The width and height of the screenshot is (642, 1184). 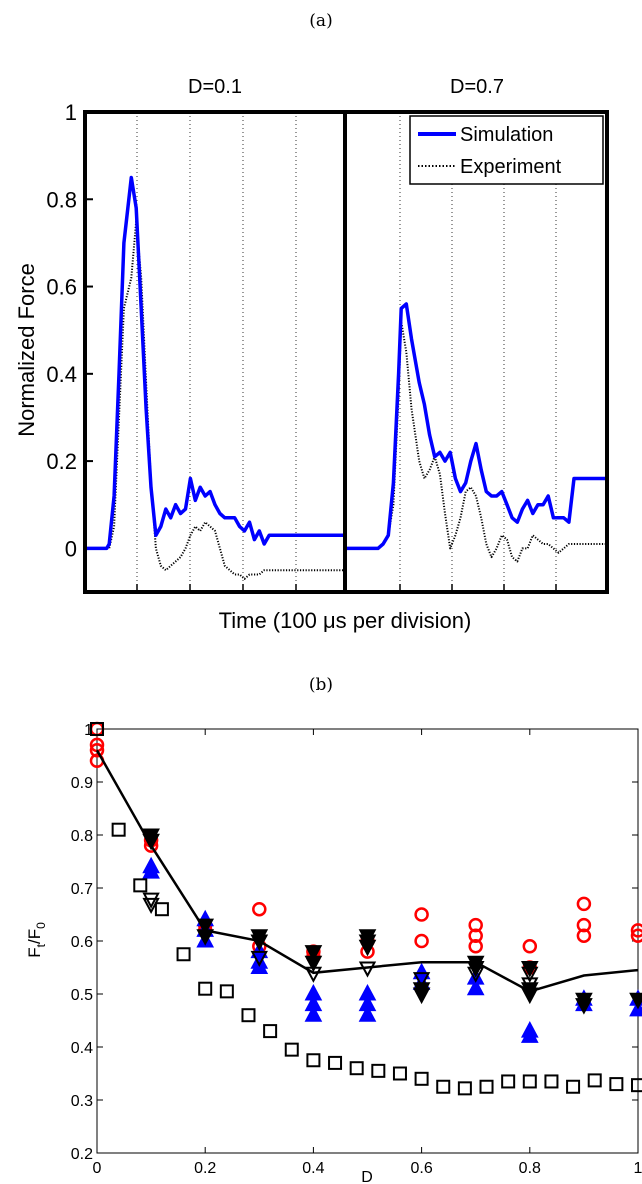 What do you see at coordinates (215, 87) in the screenshot?
I see `subplot-title-left: D=0.1` at bounding box center [215, 87].